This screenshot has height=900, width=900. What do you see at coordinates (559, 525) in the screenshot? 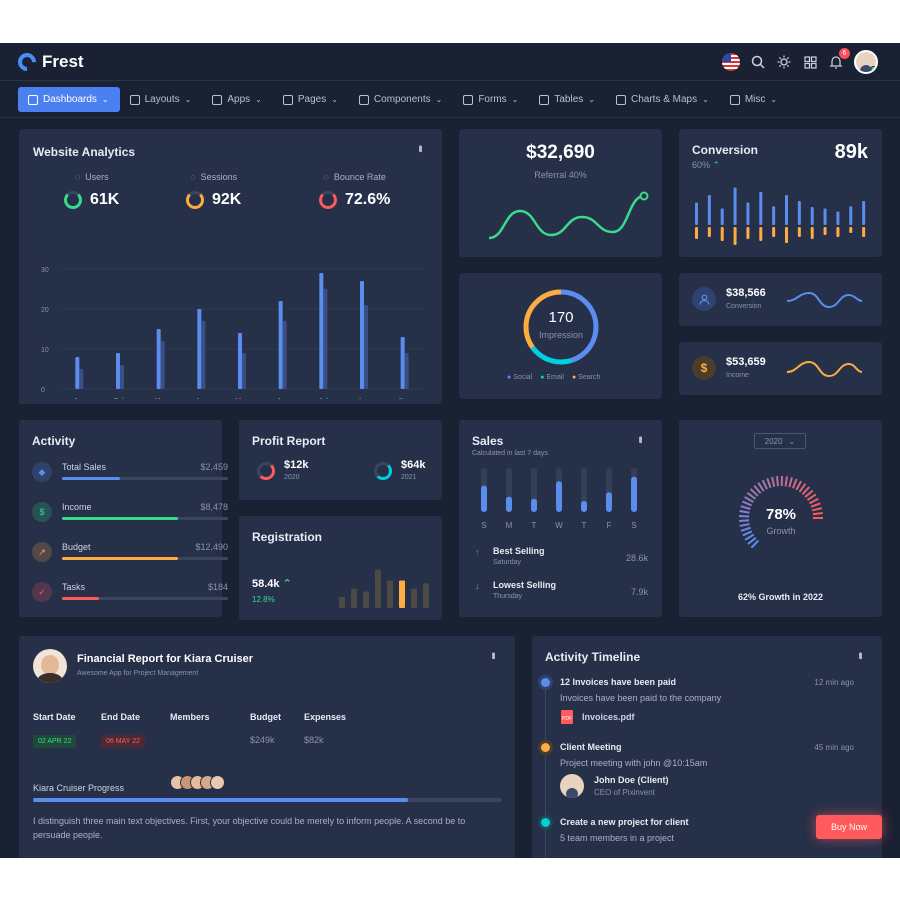
I see `day-label: W` at bounding box center [559, 525].